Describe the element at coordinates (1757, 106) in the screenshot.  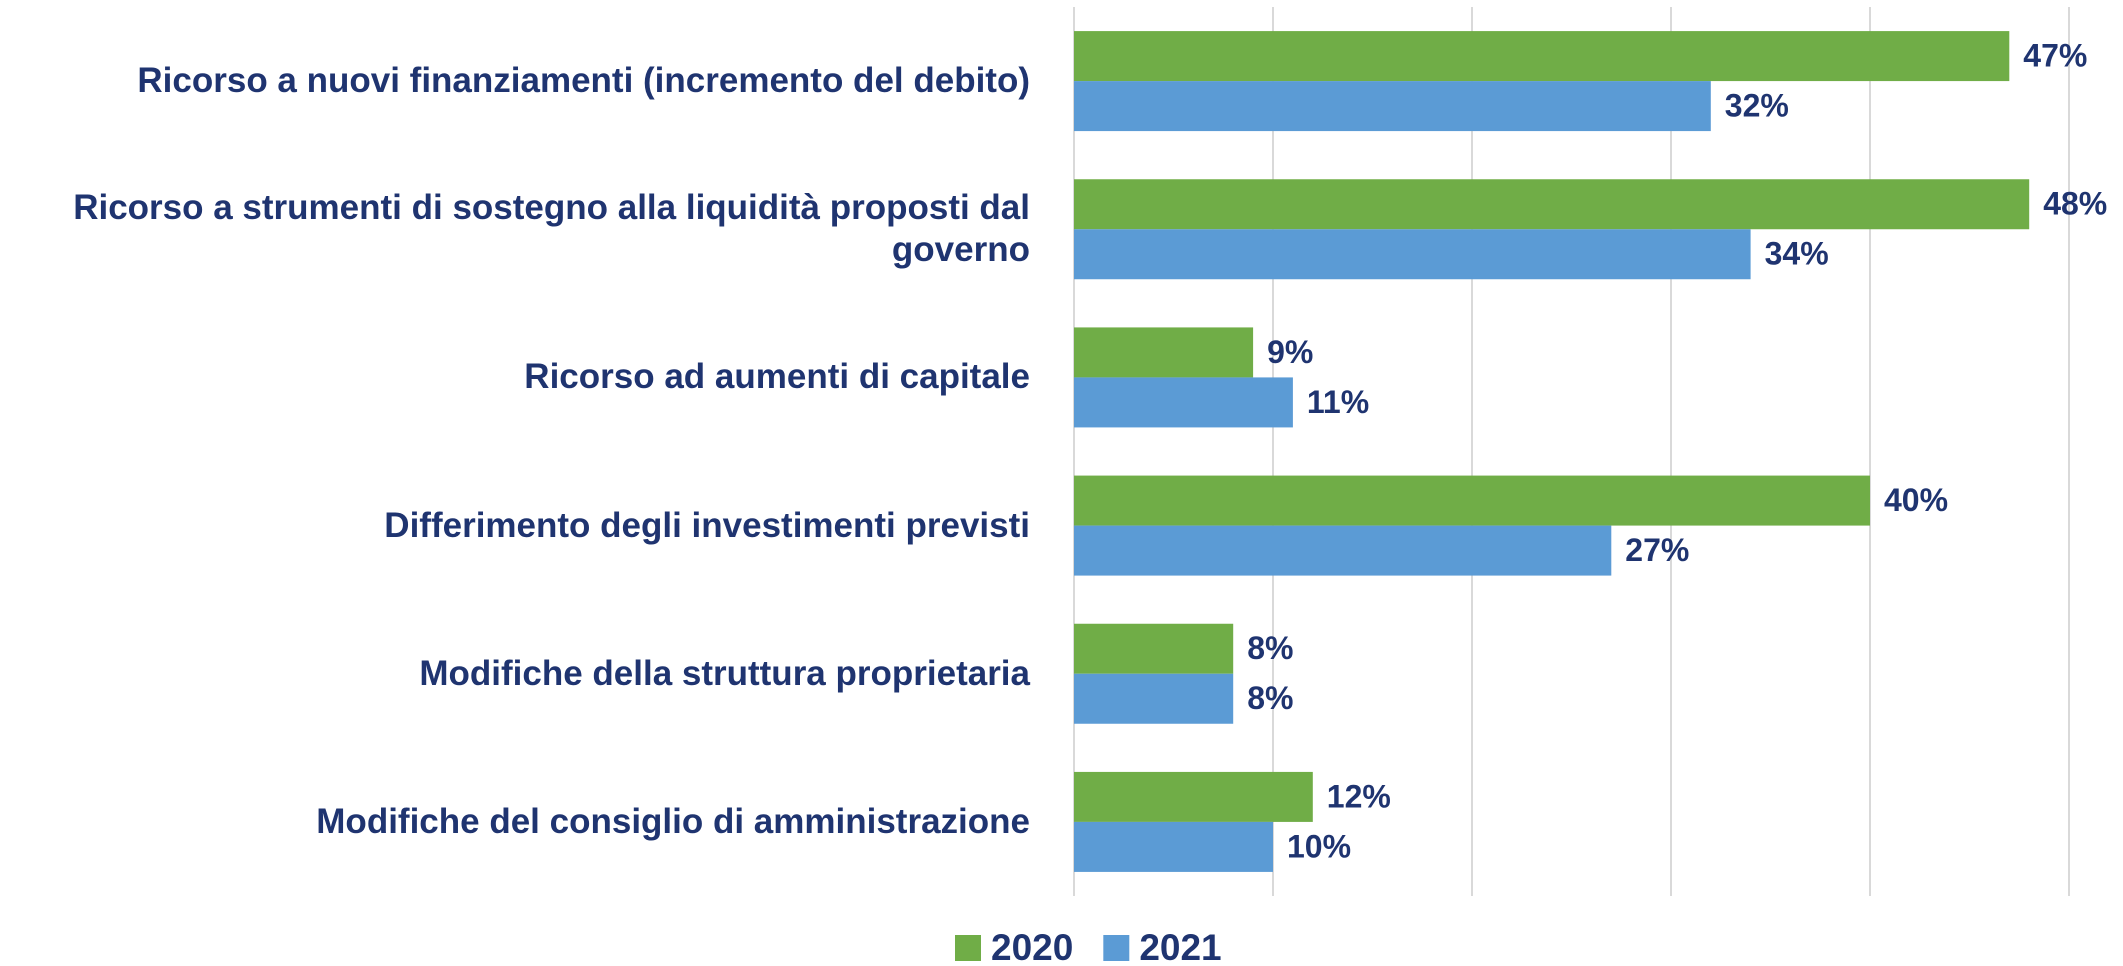
I see `data-label: 32%` at that location.